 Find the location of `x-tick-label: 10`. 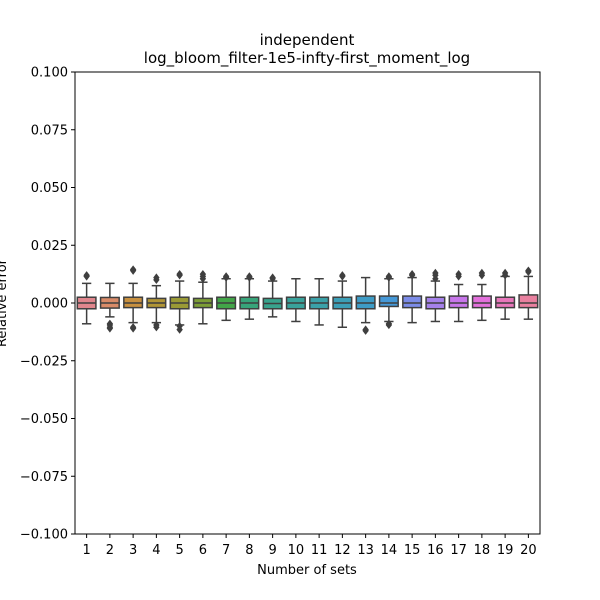

x-tick-label: 10 is located at coordinates (296, 550).